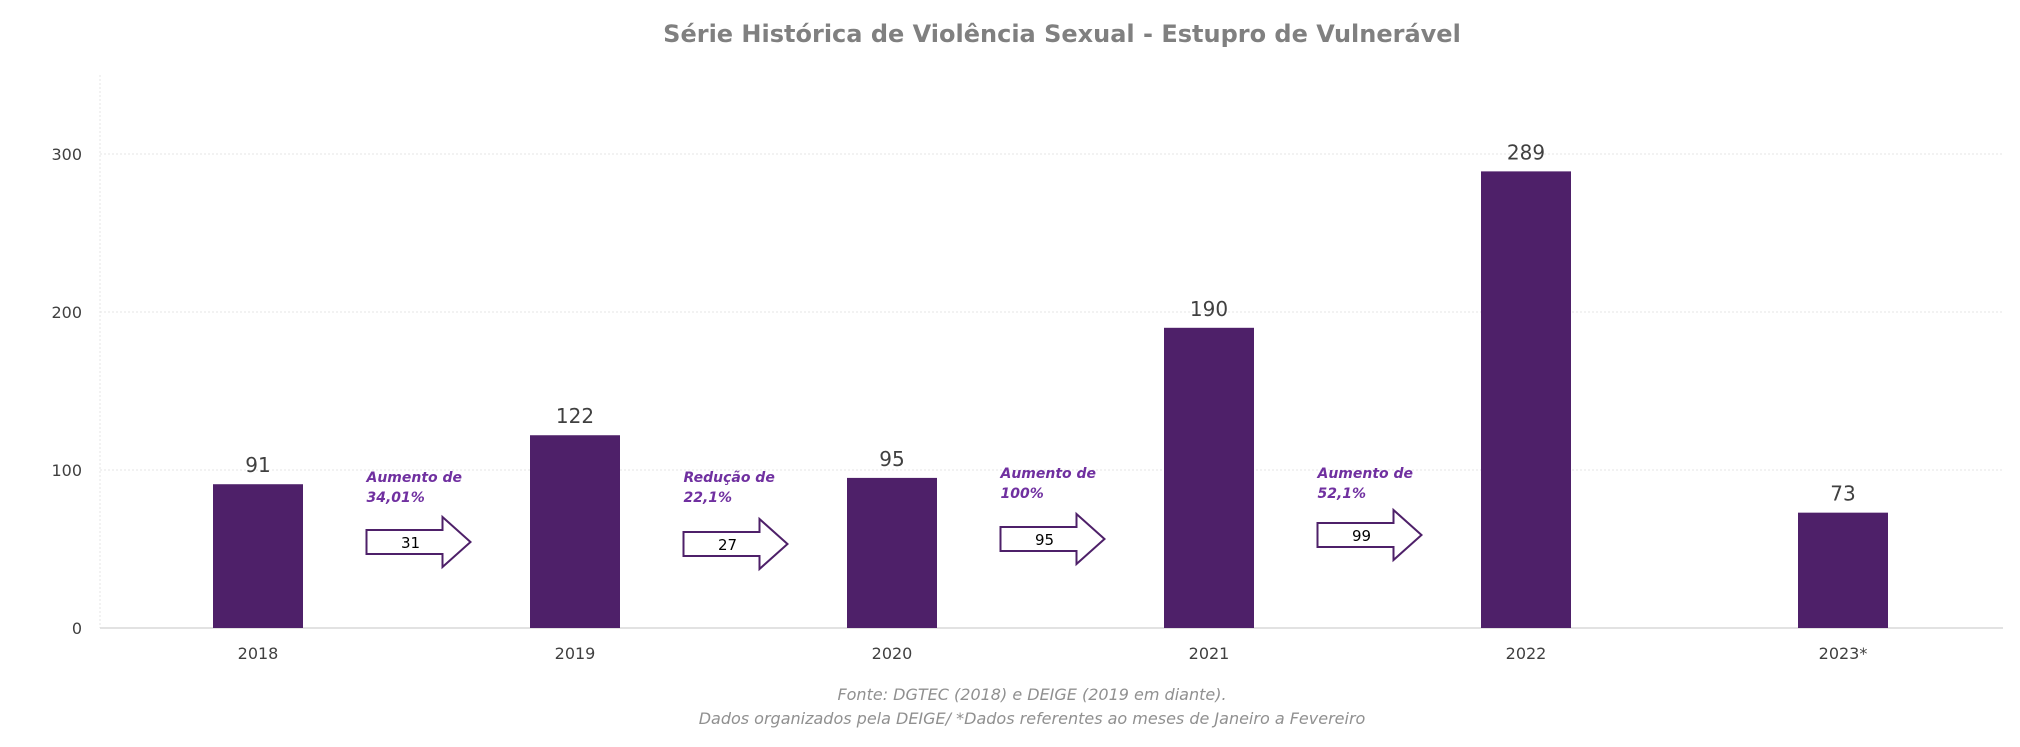 This screenshot has width=2020, height=747. What do you see at coordinates (414, 488) in the screenshot?
I see `annotation-text-1: Aumento de 34,01%` at bounding box center [414, 488].